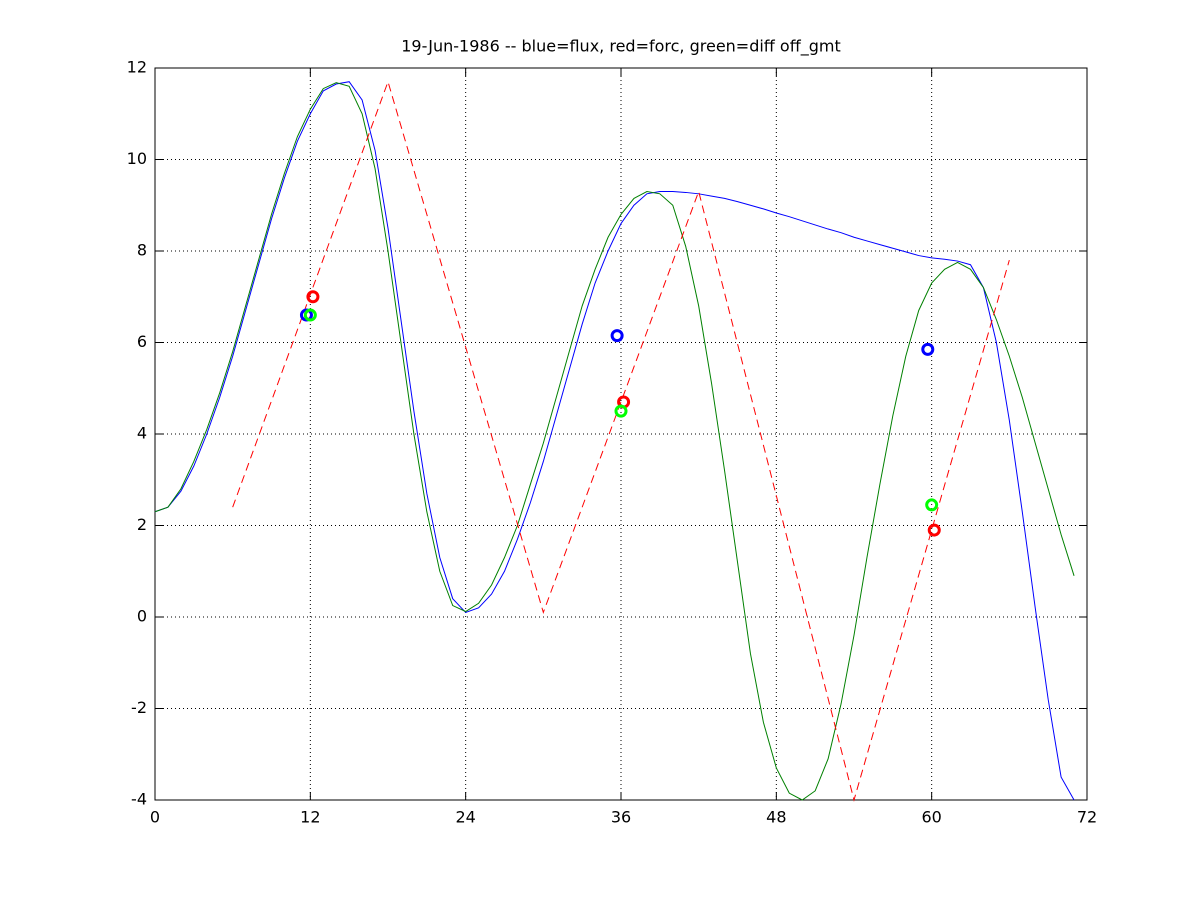 The image size is (1200, 900). Describe the element at coordinates (310, 817) in the screenshot. I see `x-tick-label: 12` at that location.